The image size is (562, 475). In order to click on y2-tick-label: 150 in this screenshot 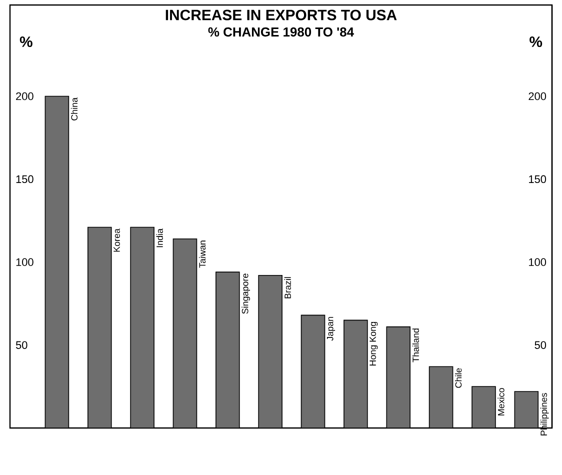, I will do `click(537, 179)`.